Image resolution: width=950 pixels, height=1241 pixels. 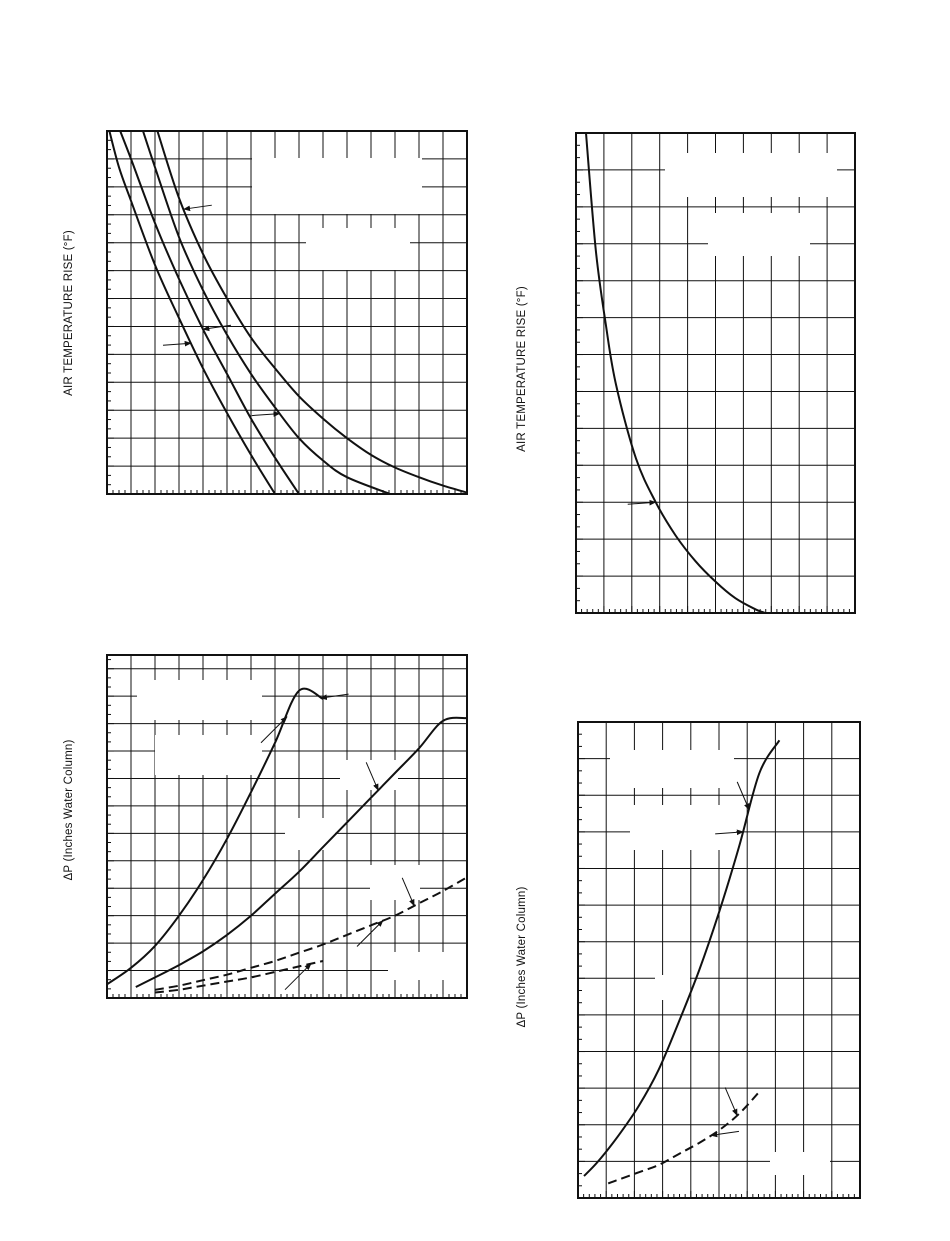 I want to click on chart-top-right, so click(x=715, y=373).